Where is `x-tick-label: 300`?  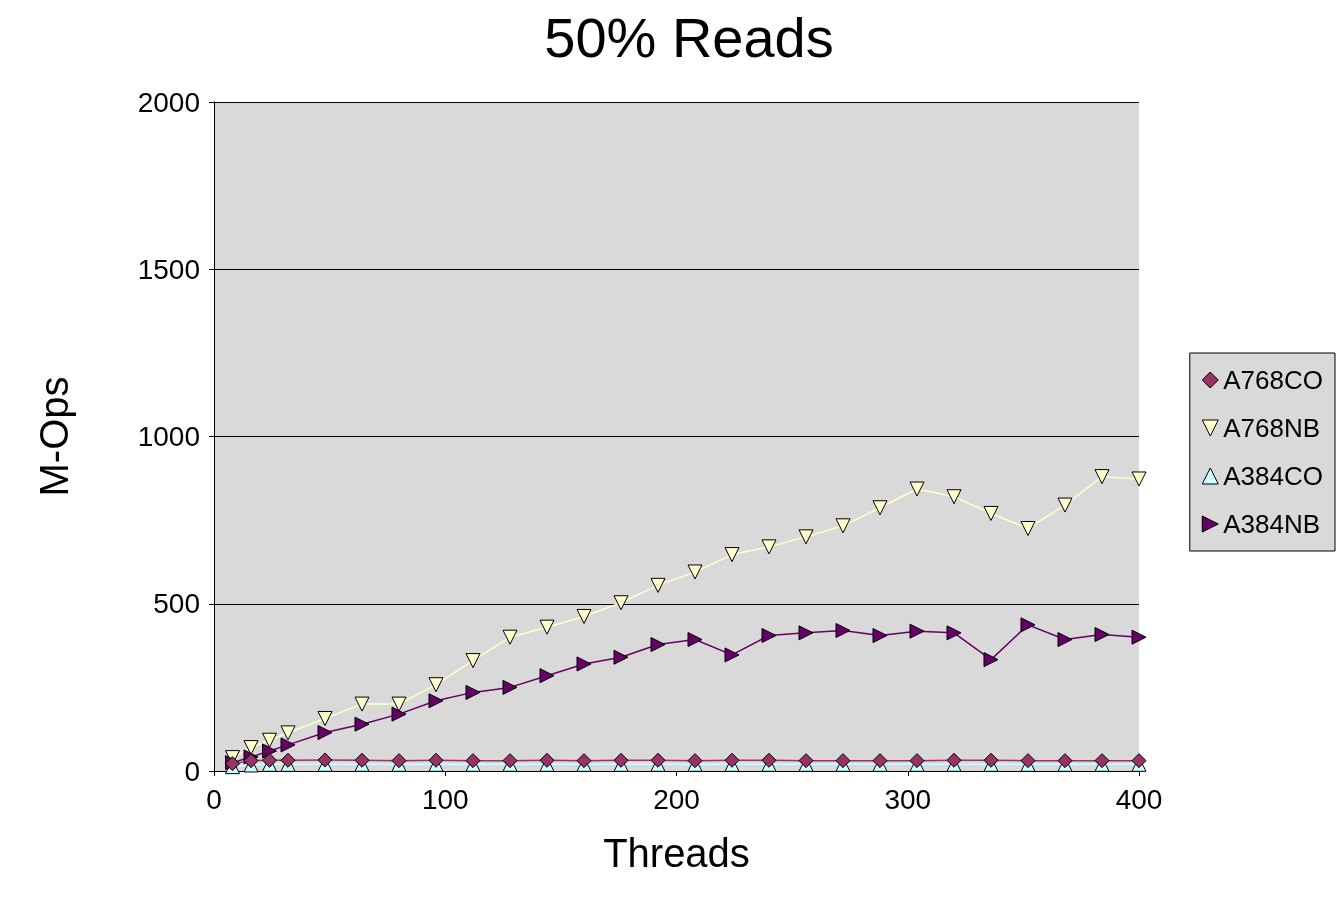
x-tick-label: 300 is located at coordinates (908, 799).